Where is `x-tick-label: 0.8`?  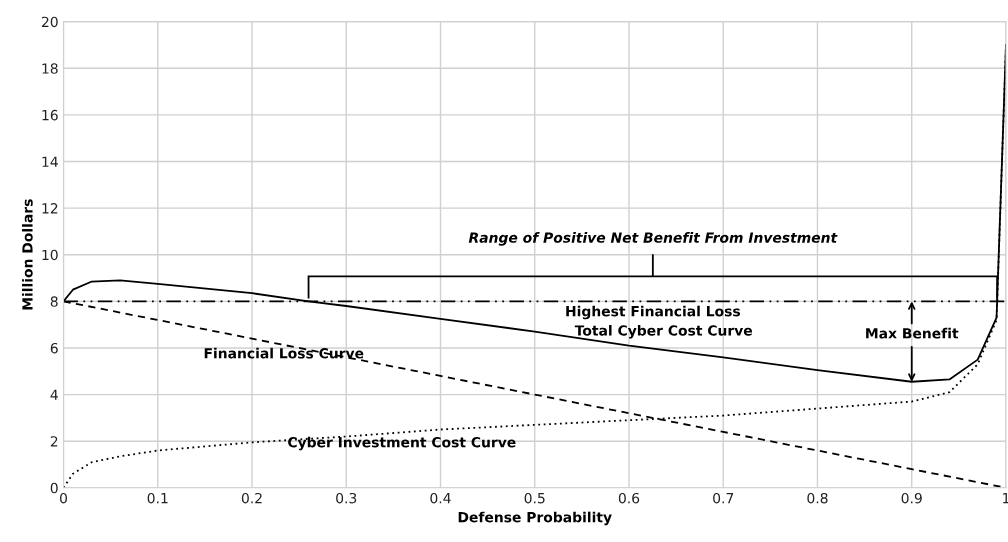
x-tick-label: 0.8 is located at coordinates (817, 498).